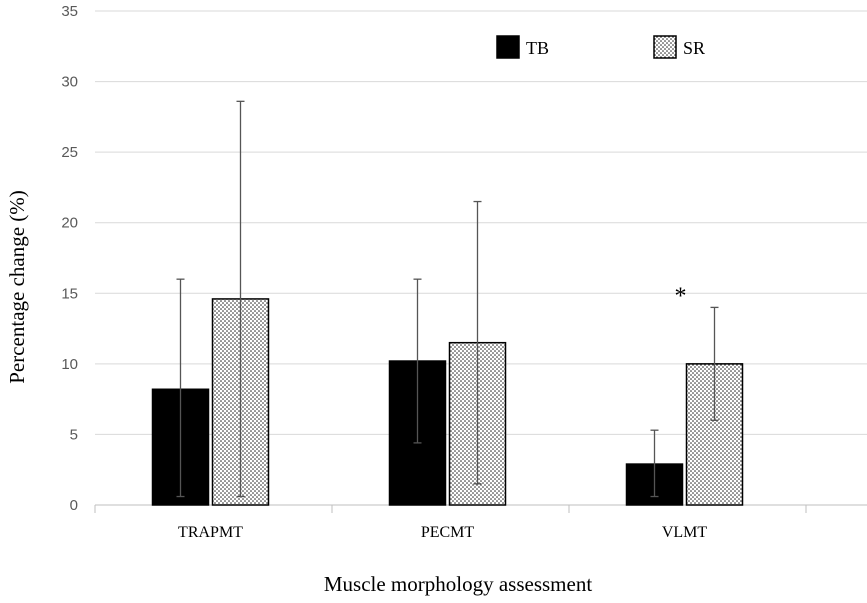  I want to click on y-tick-label: 5, so click(74, 434).